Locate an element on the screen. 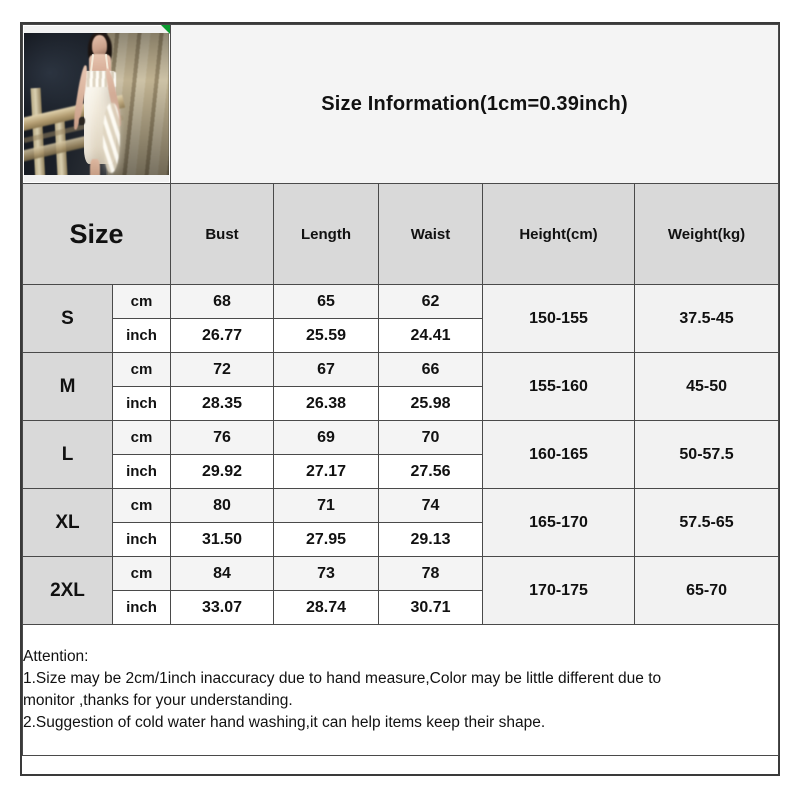 Image resolution: width=800 pixels, height=800 pixels. waist-inch: 30.71 is located at coordinates (430, 607).